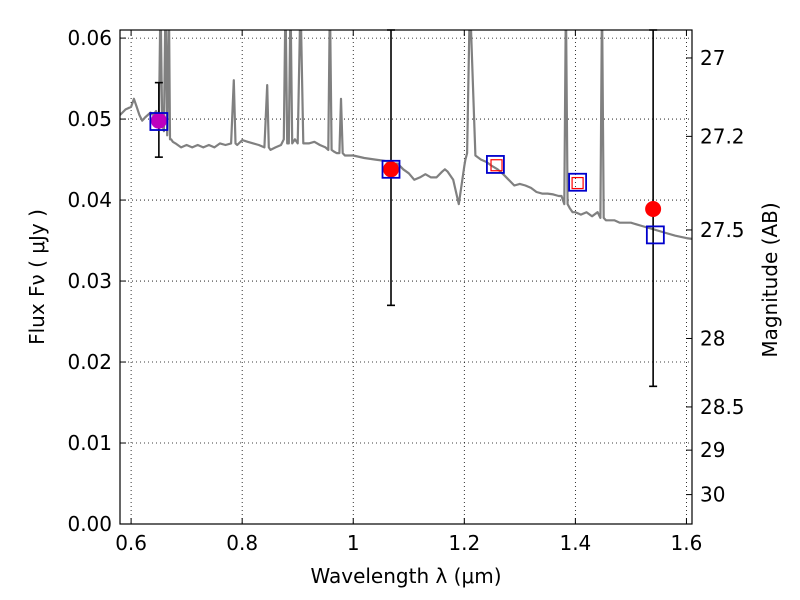 This screenshot has height=600, width=800. What do you see at coordinates (464, 543) in the screenshot?
I see `x-tick-label: 1.2` at bounding box center [464, 543].